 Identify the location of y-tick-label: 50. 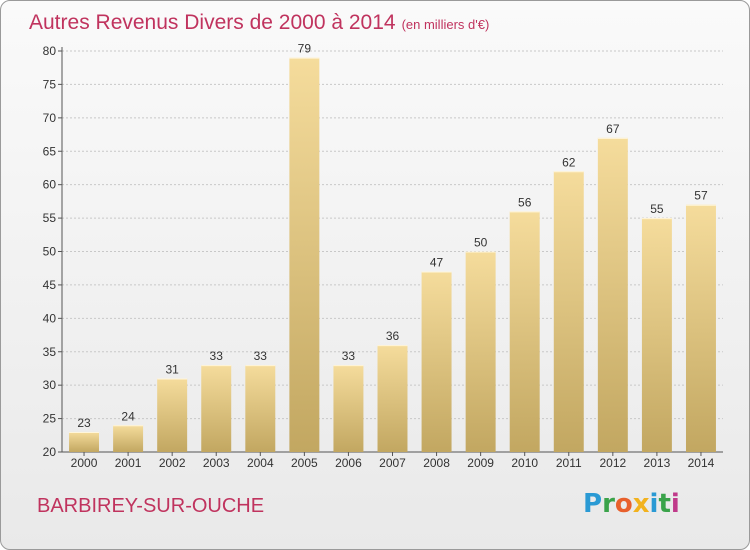
(50, 252).